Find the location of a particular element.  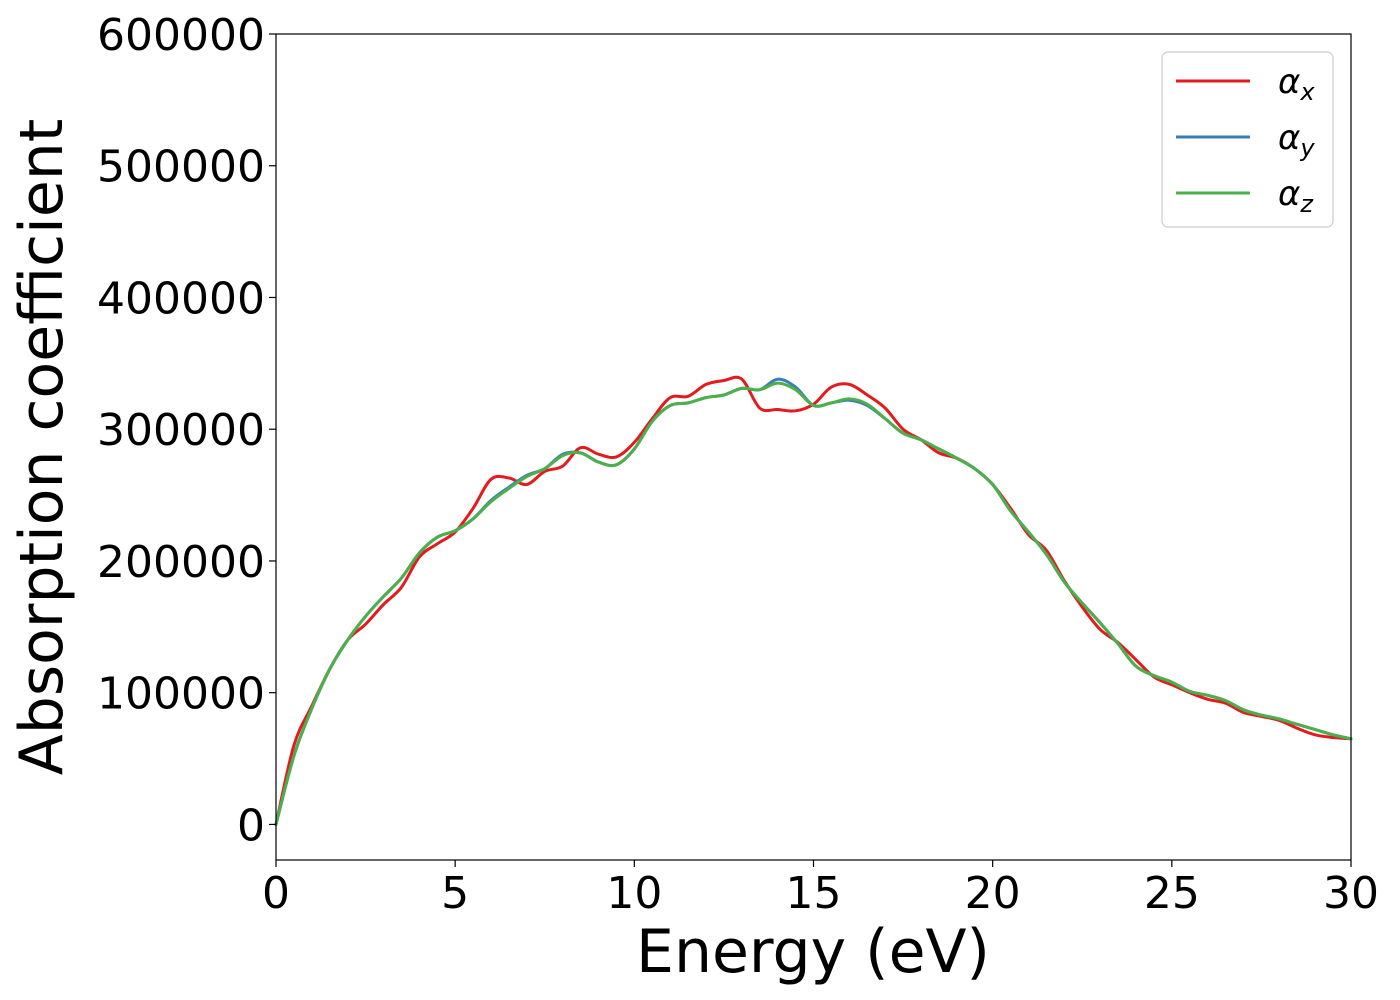

x-tick-label: 15 is located at coordinates (814, 893).